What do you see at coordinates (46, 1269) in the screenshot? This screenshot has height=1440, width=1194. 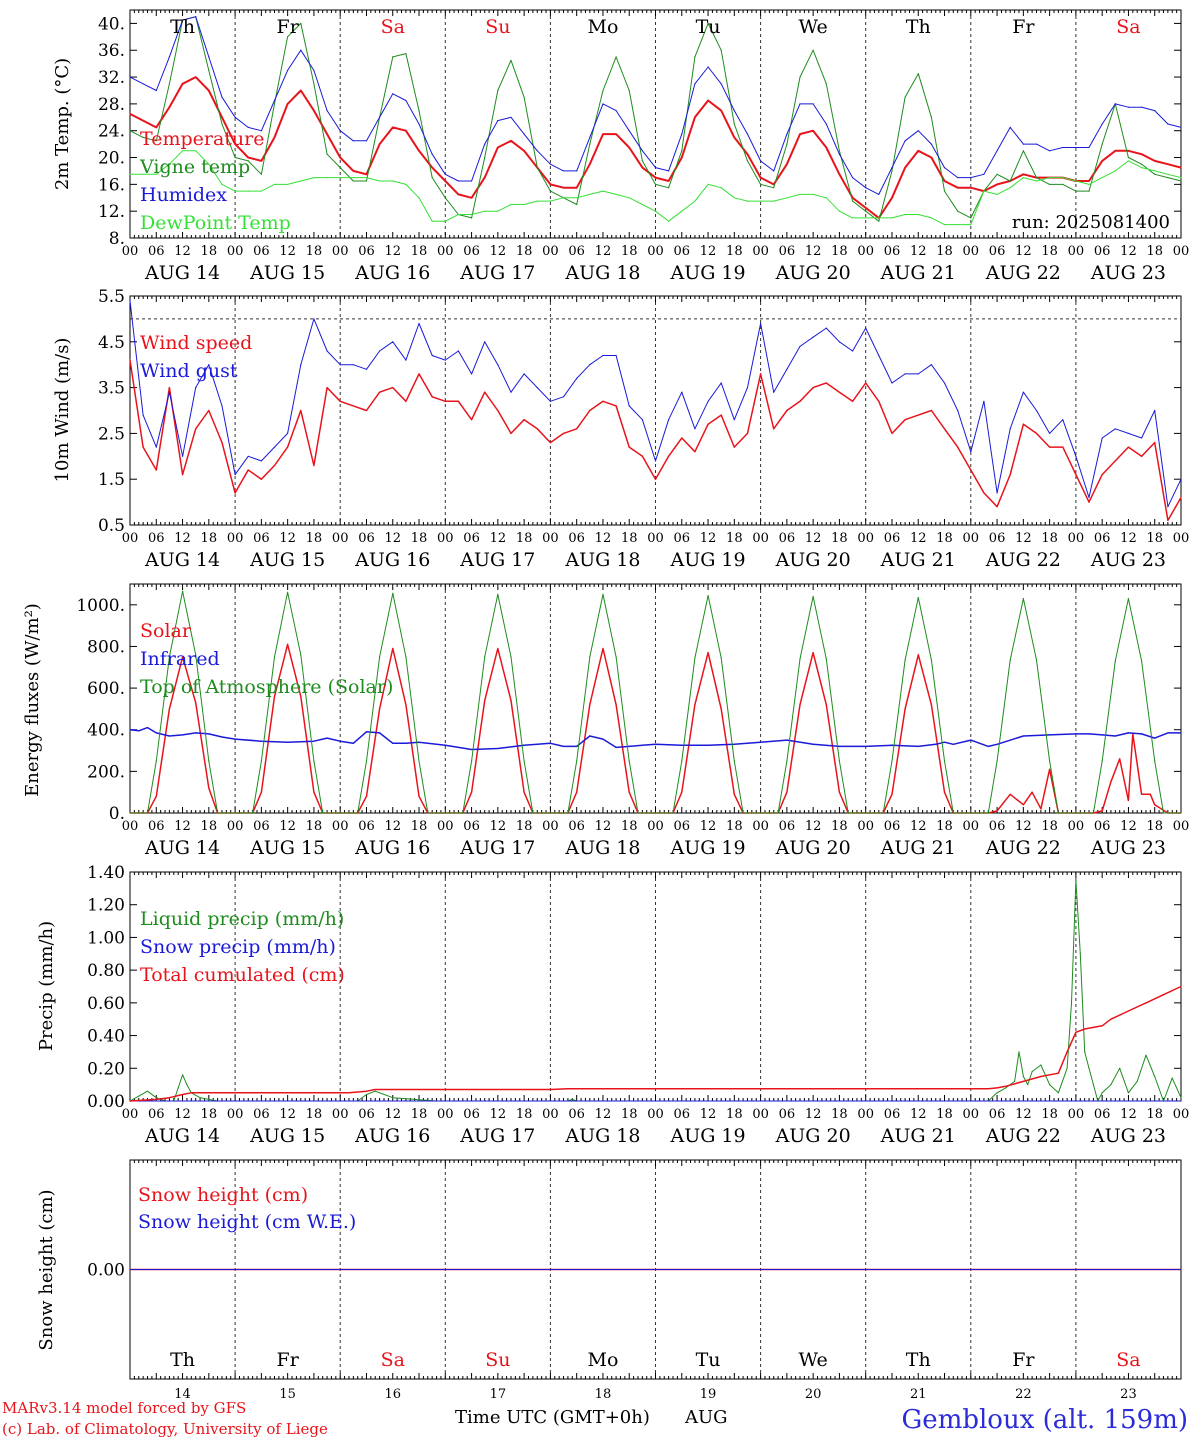 I see `snow-y-axis-label: Snow height (cm)` at bounding box center [46, 1269].